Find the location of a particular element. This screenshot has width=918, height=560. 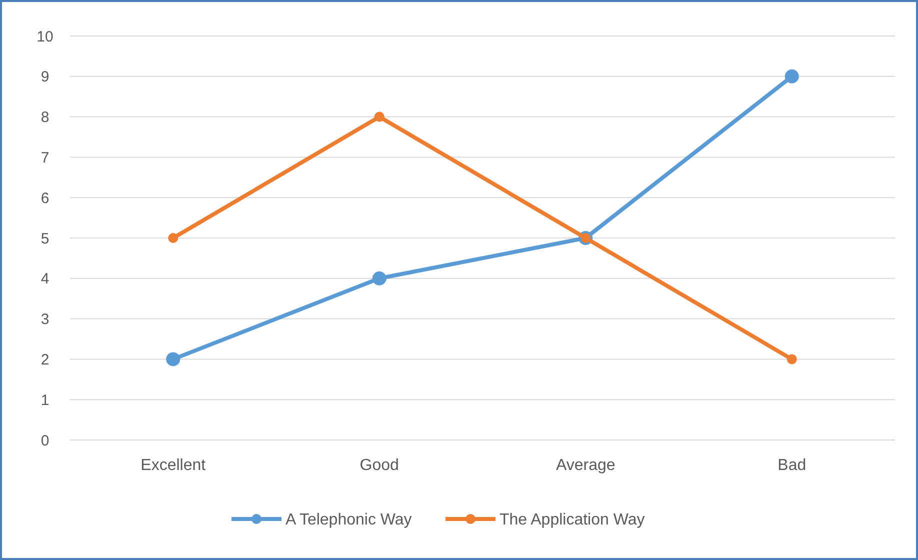

legend-label: A Telephonic Way is located at coordinates (349, 520).